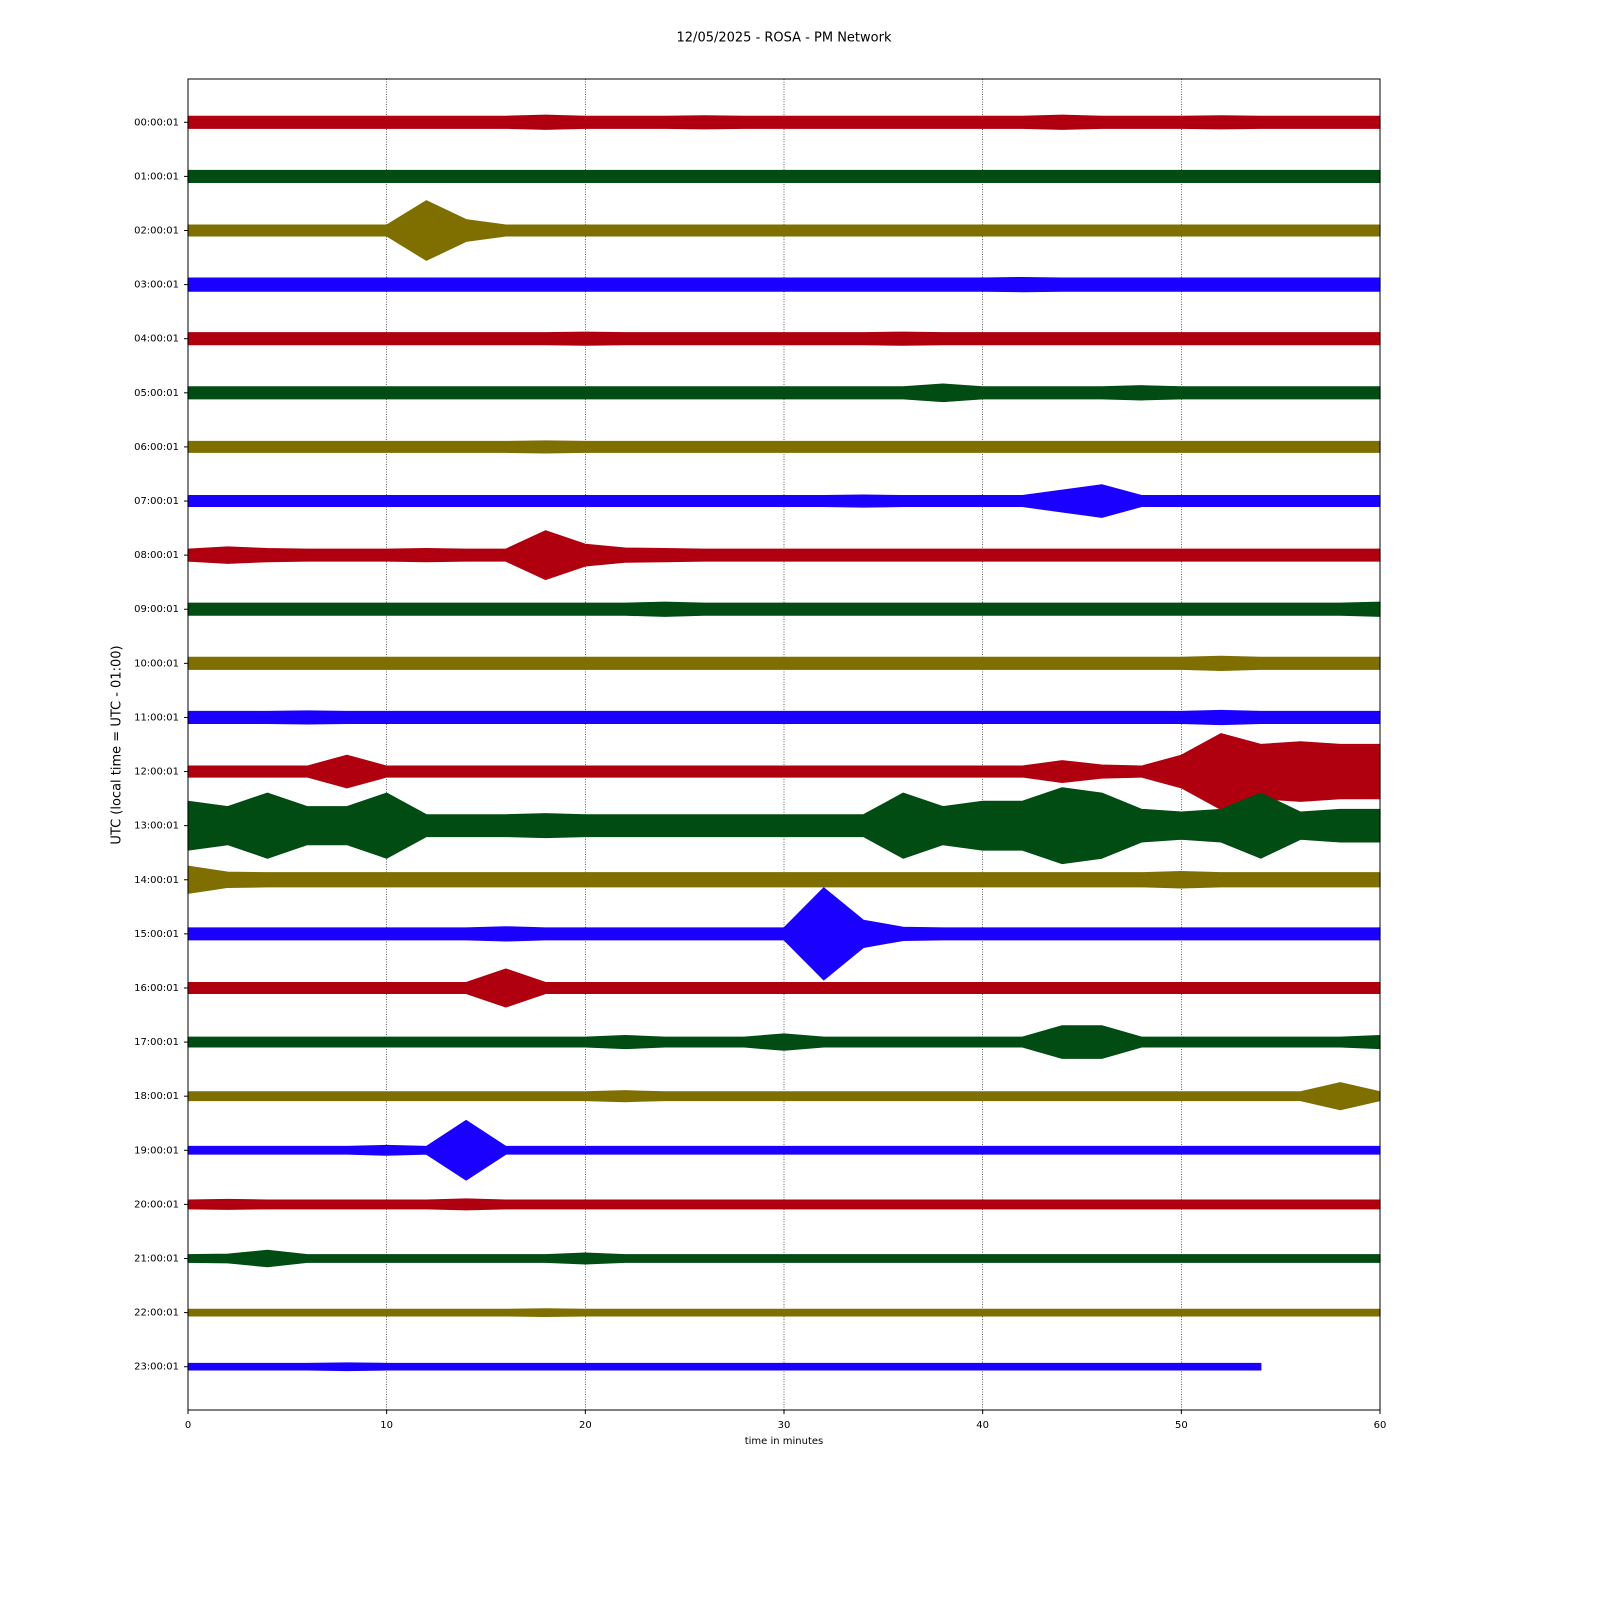  What do you see at coordinates (156, 555) in the screenshot?
I see `y-tick-label: 08:00:01` at bounding box center [156, 555].